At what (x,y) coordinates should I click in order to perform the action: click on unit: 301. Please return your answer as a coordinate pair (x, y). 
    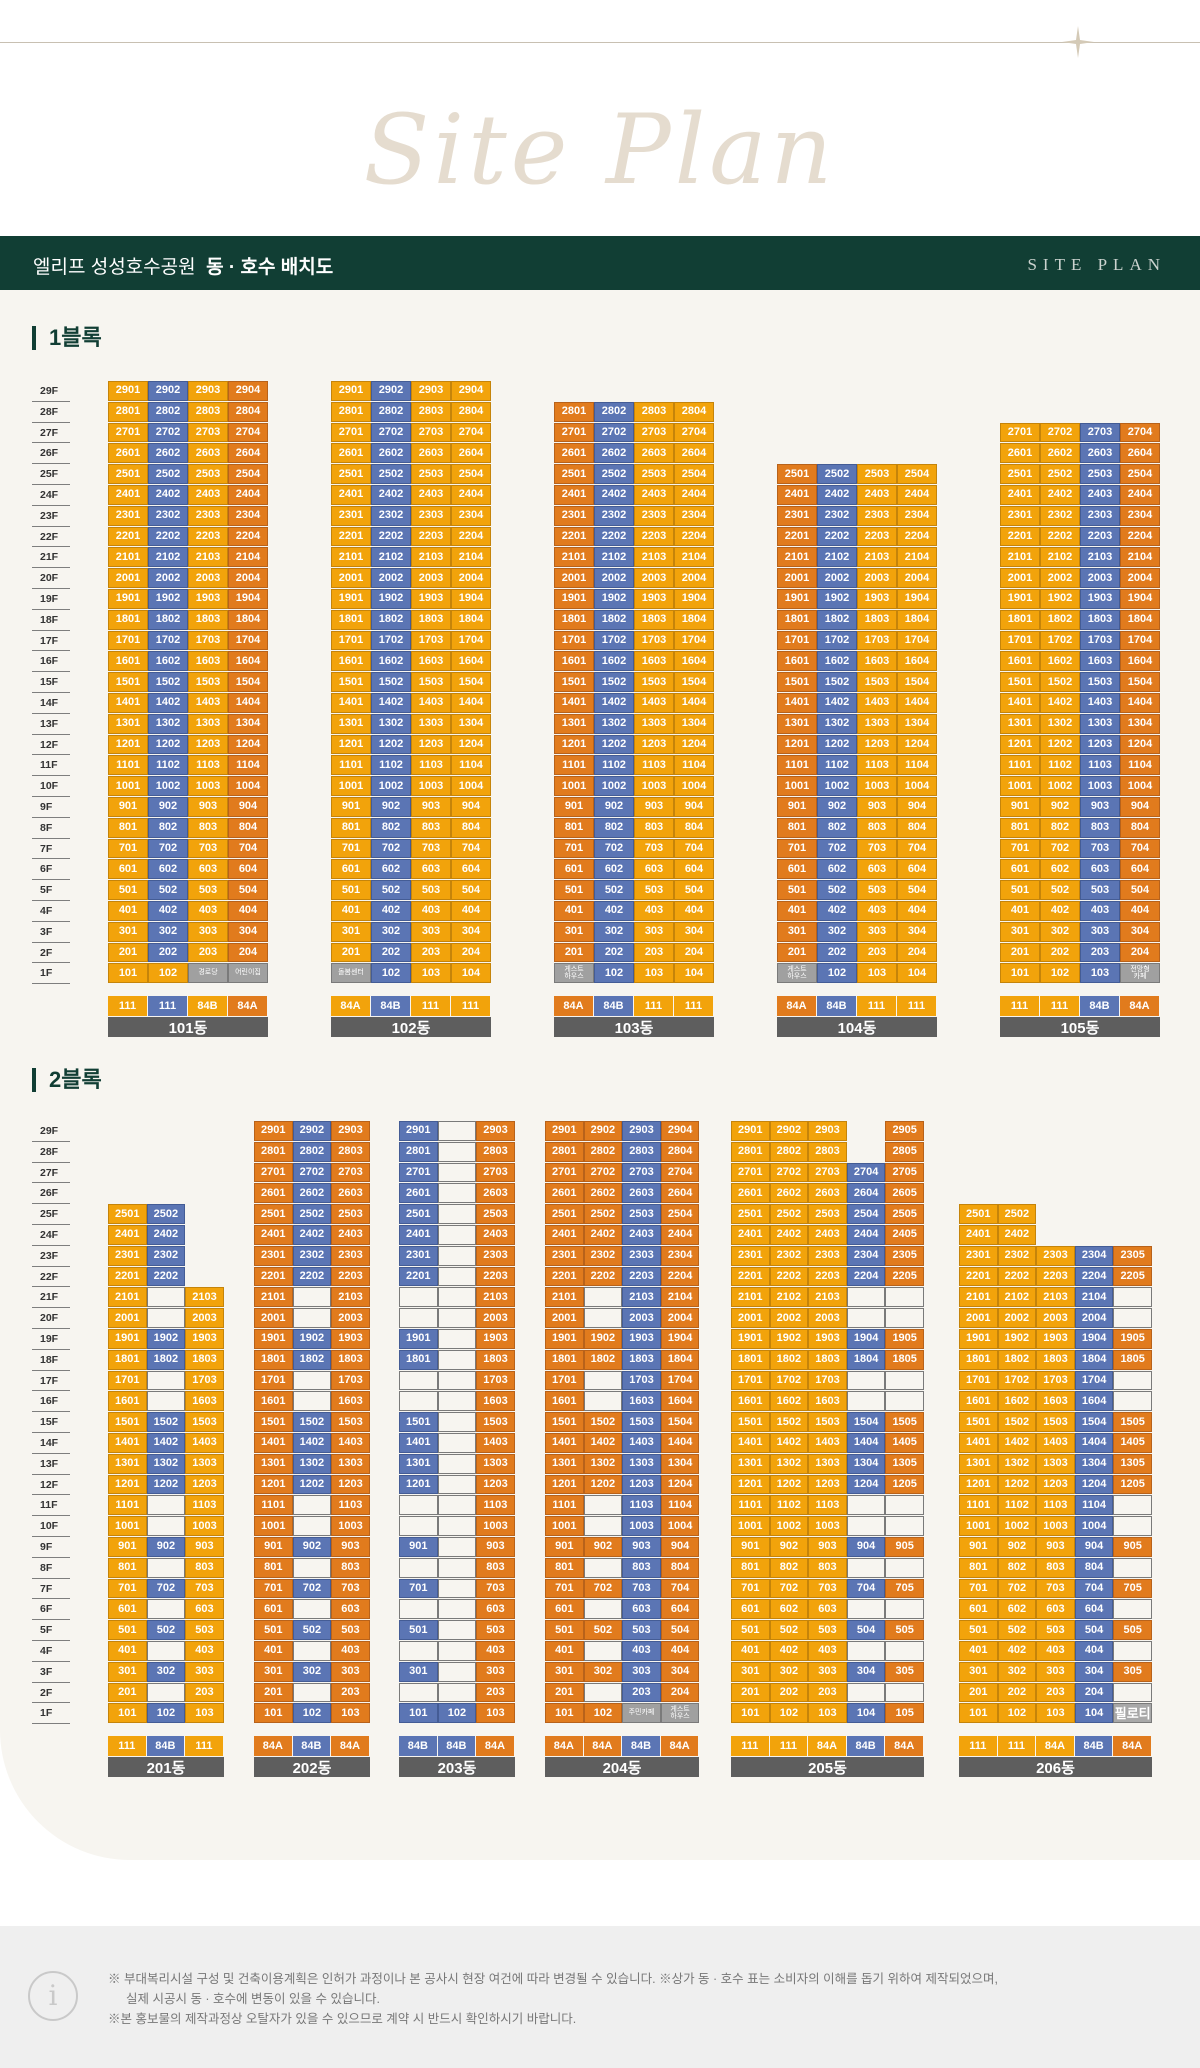
    Looking at the image, I should click on (978, 1671).